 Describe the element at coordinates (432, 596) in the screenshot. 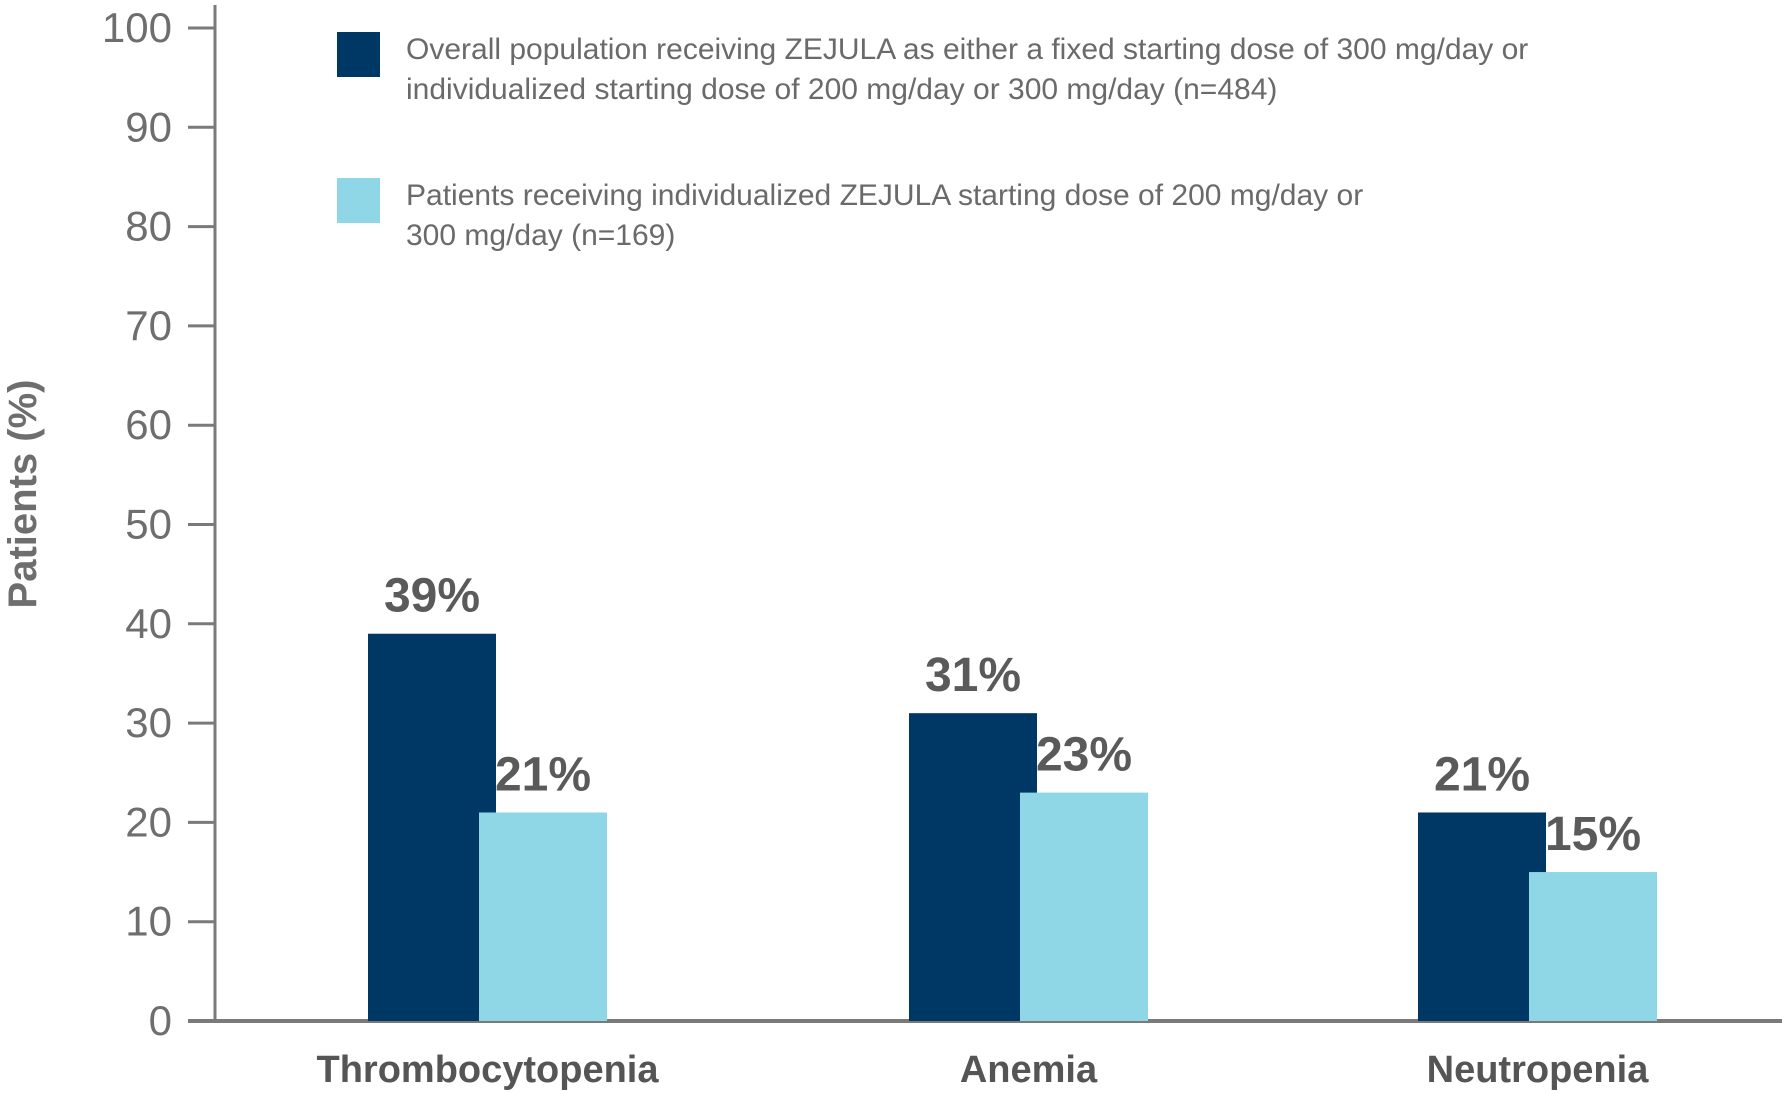

I see `data-label-thrombocytopenia-series-1: 39%` at that location.